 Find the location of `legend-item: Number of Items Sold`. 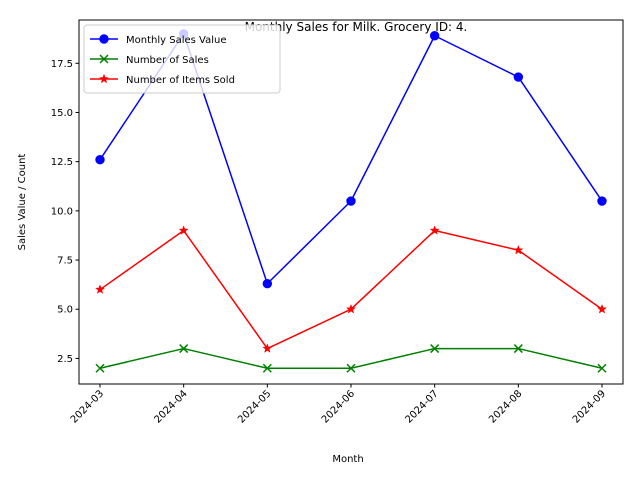

legend-item: Number of Items Sold is located at coordinates (162, 79).